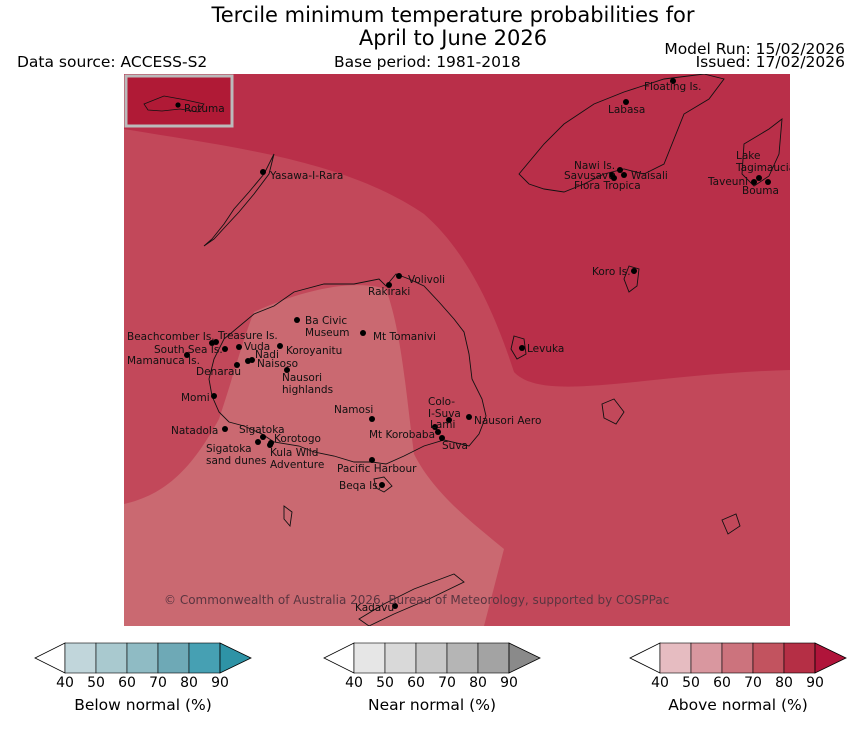  I want to click on place-label: Momi, so click(195, 398).